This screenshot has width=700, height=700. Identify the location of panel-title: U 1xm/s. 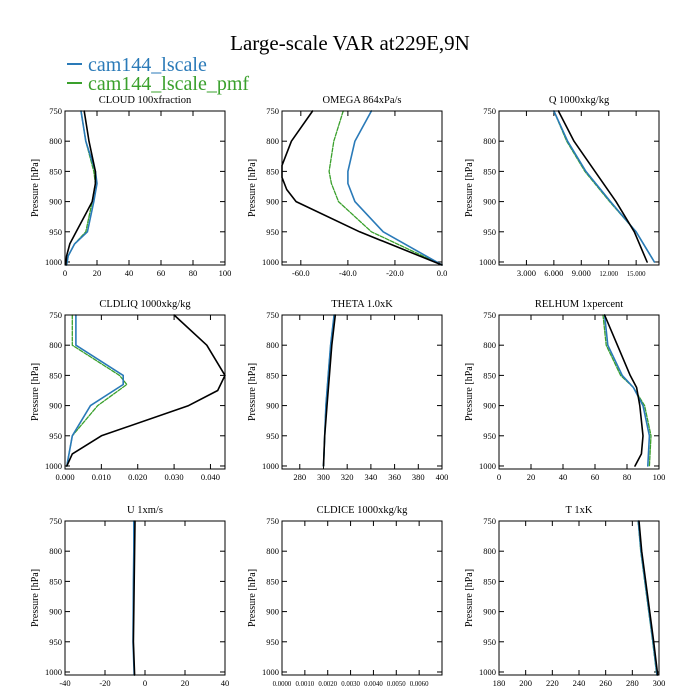
(145, 510).